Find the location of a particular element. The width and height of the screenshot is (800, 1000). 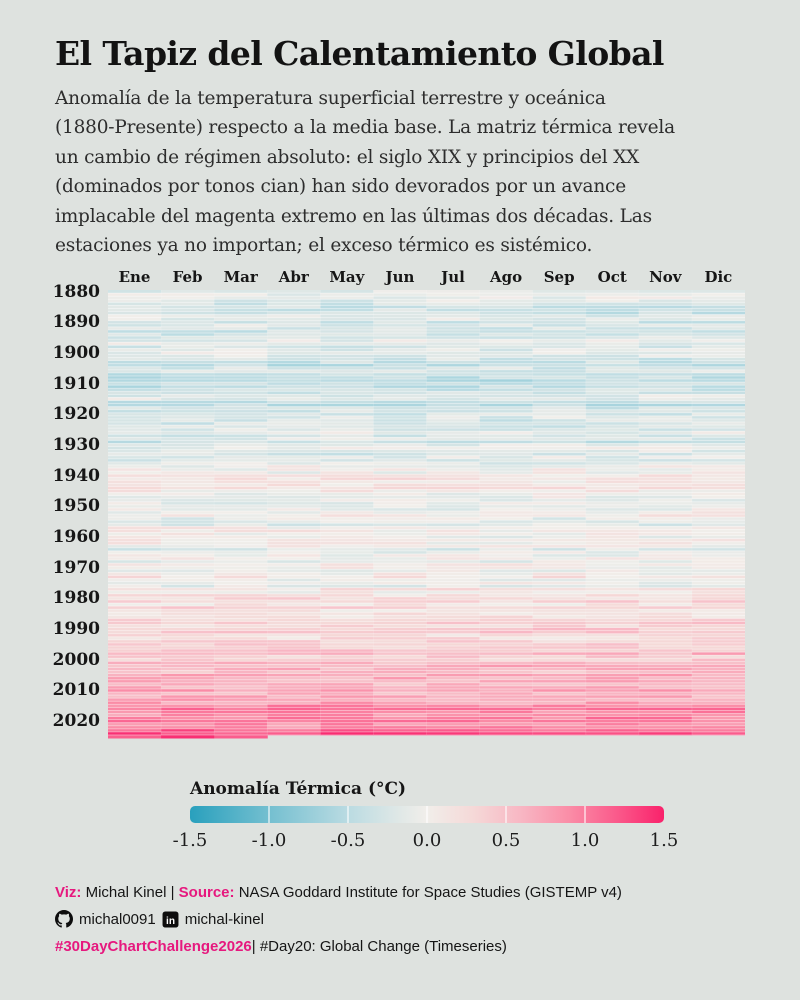

colorbar-tick: -1.5 is located at coordinates (190, 840).